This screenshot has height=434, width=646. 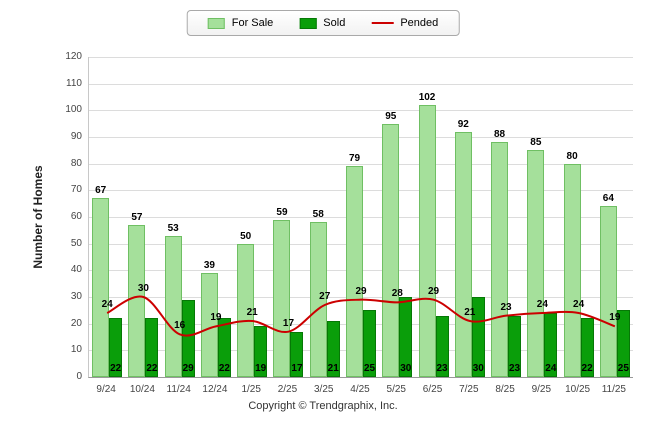 I want to click on y-tick-label: 40, so click(x=76, y=270).